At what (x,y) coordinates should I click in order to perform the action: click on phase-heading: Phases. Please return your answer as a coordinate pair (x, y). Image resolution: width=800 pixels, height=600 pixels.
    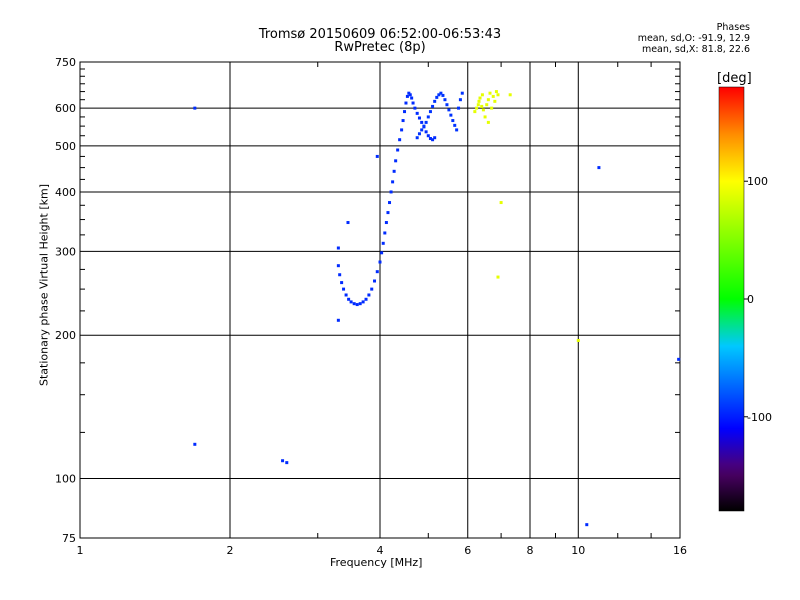
    Looking at the image, I should click on (733, 27).